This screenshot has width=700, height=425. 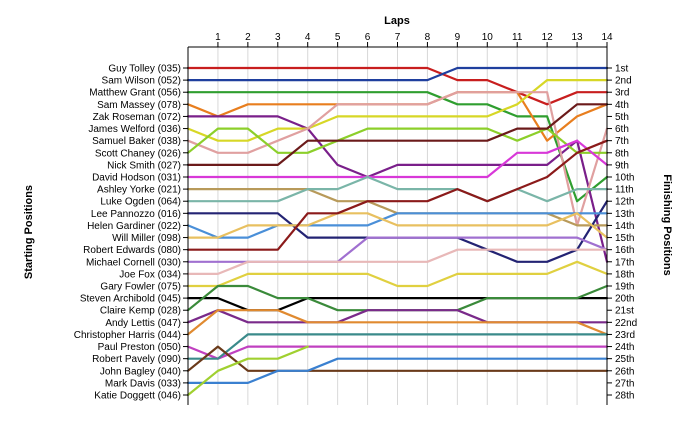 I want to click on driver-label: Mark Davis (033), so click(x=143, y=383).